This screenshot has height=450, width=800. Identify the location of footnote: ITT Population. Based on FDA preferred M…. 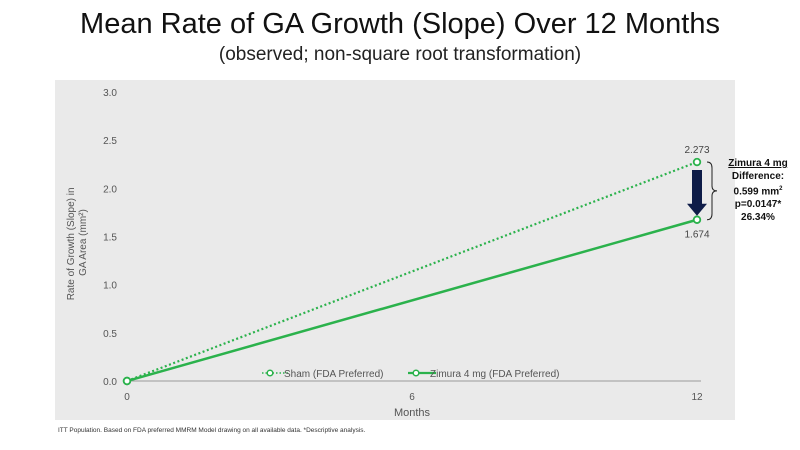
(212, 430).